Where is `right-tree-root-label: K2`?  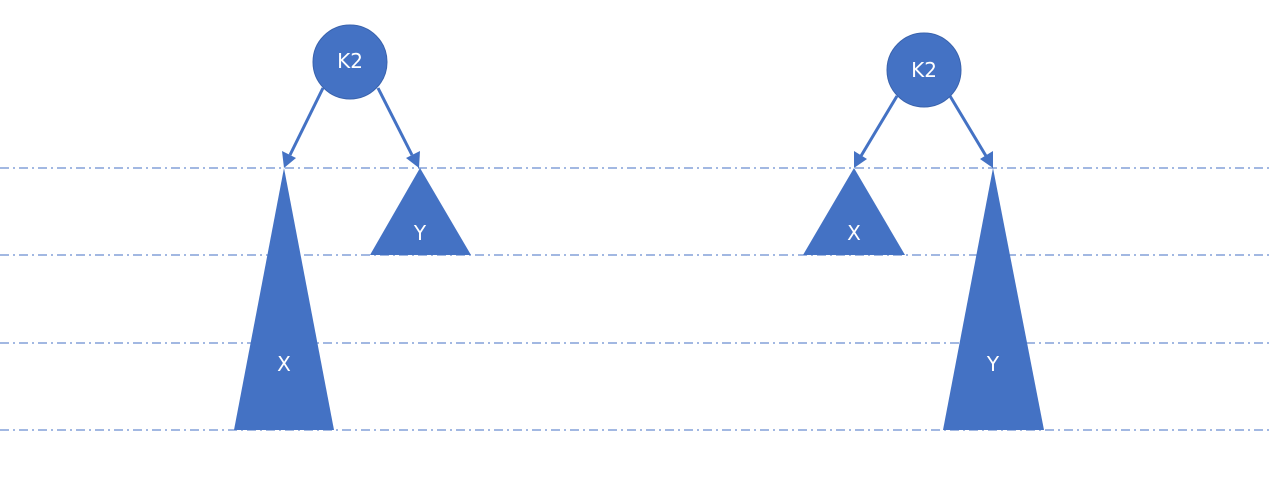
right-tree-root-label: K2 is located at coordinates (924, 70).